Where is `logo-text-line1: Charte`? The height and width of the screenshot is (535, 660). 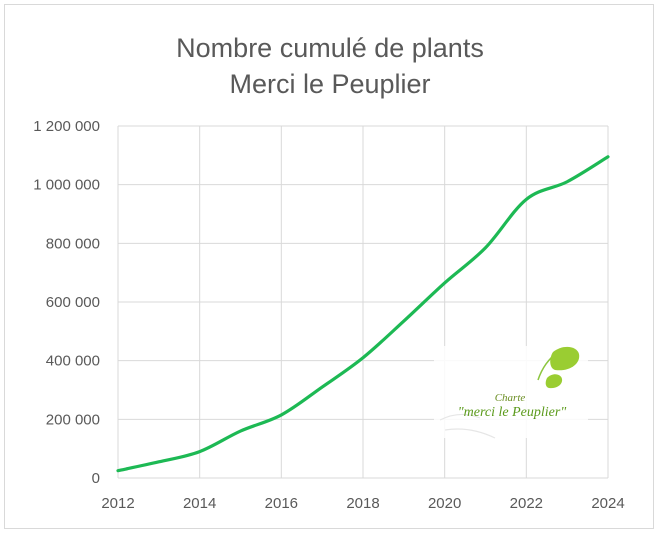
logo-text-line1: Charte is located at coordinates (510, 398).